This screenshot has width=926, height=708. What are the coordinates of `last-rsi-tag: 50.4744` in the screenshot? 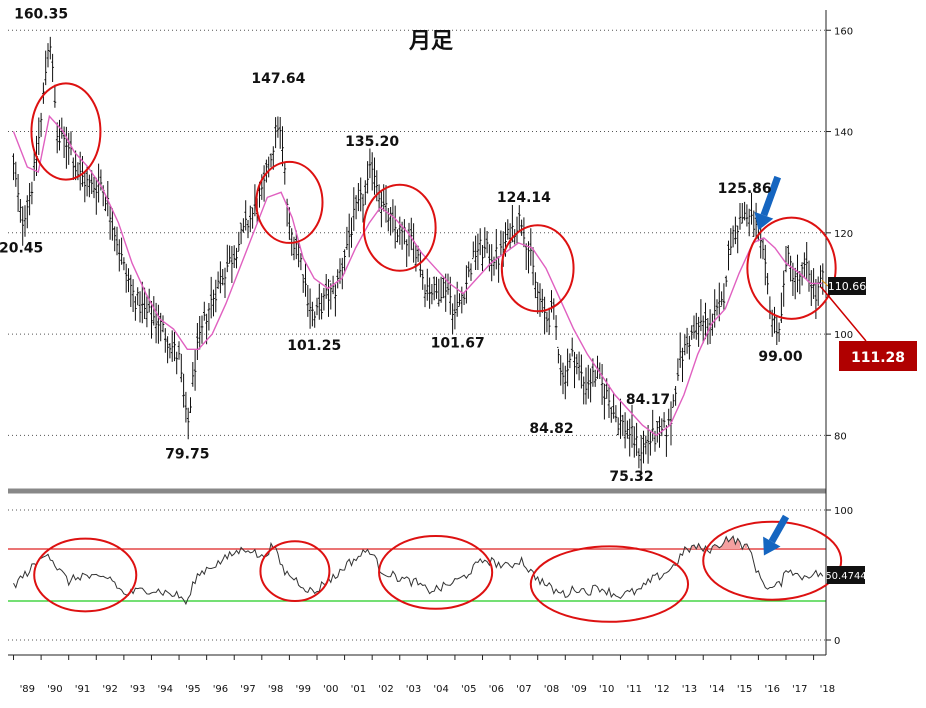 It's located at (846, 575).